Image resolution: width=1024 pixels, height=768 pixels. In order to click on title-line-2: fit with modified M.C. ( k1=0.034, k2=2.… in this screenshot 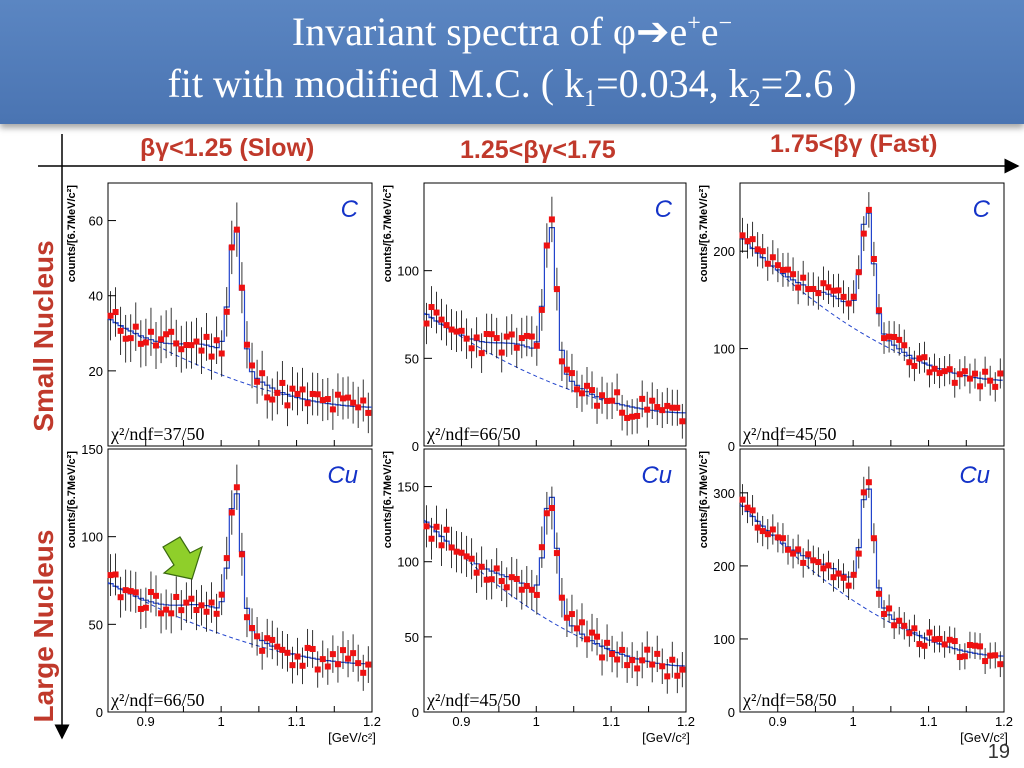, I will do `click(512, 86)`.